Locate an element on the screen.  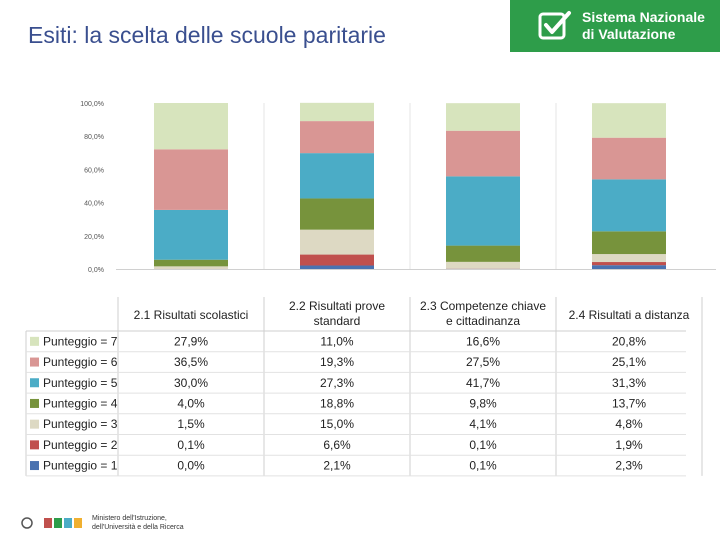
y-tick-label: 60,0% is located at coordinates (94, 170).